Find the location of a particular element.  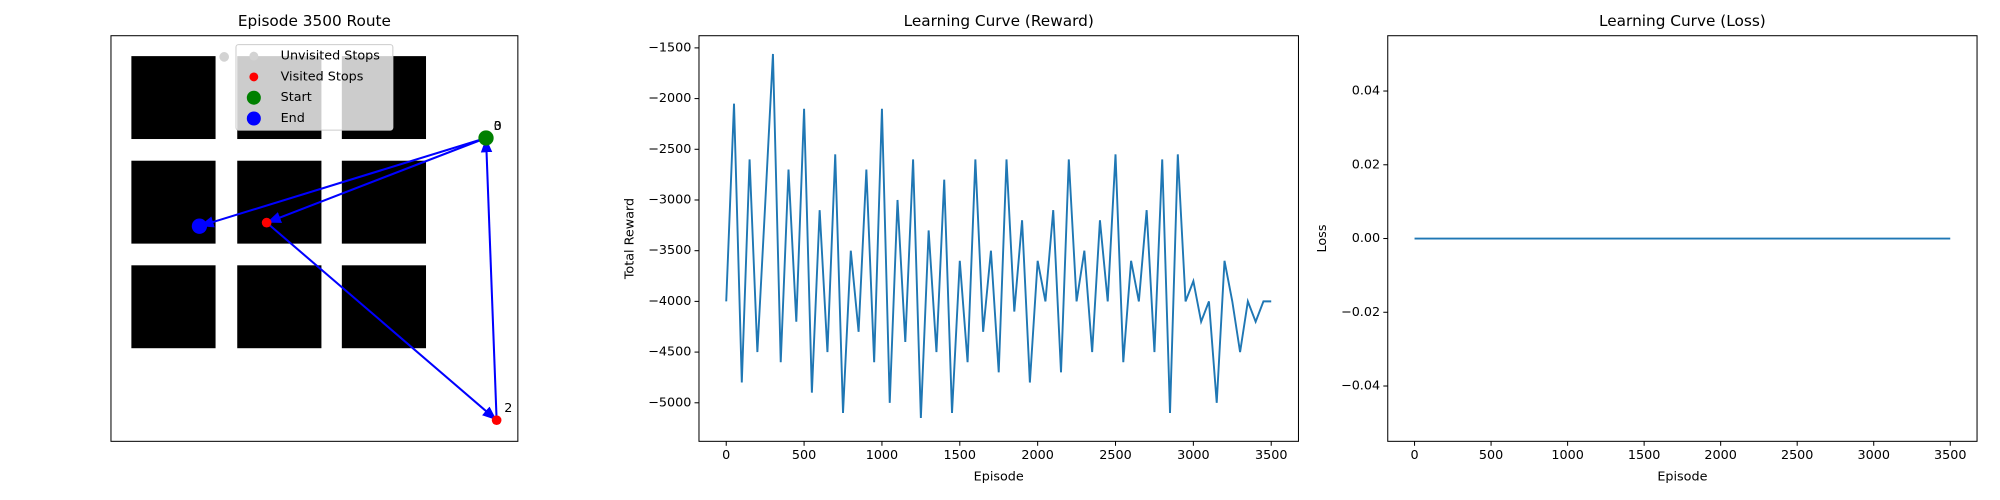

legend-label: Start is located at coordinates (296, 97).